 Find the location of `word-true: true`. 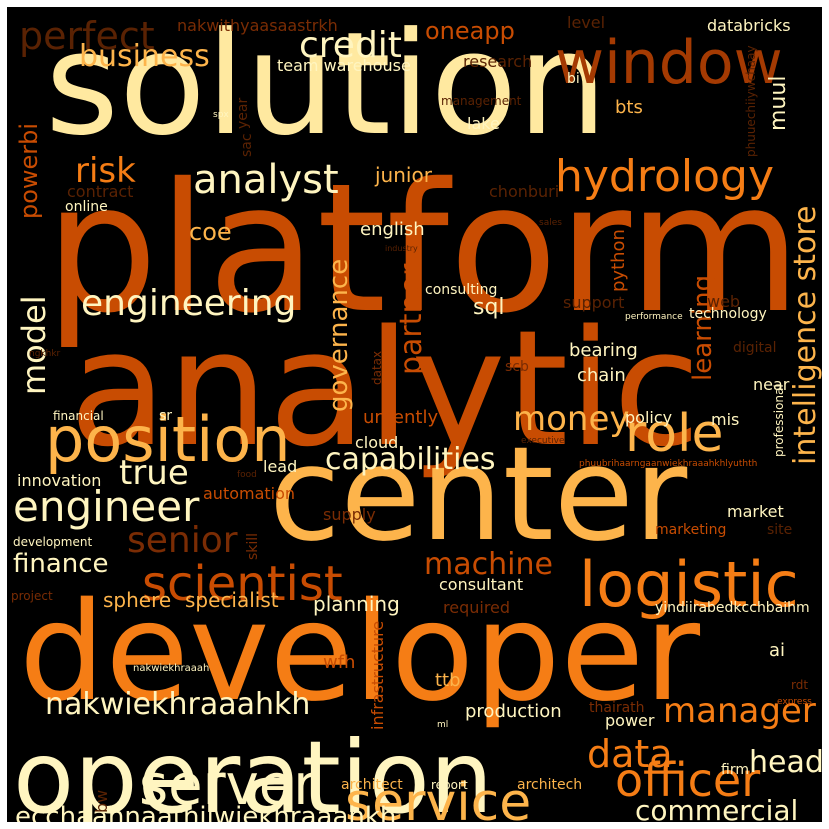

word-true: true is located at coordinates (154, 473).